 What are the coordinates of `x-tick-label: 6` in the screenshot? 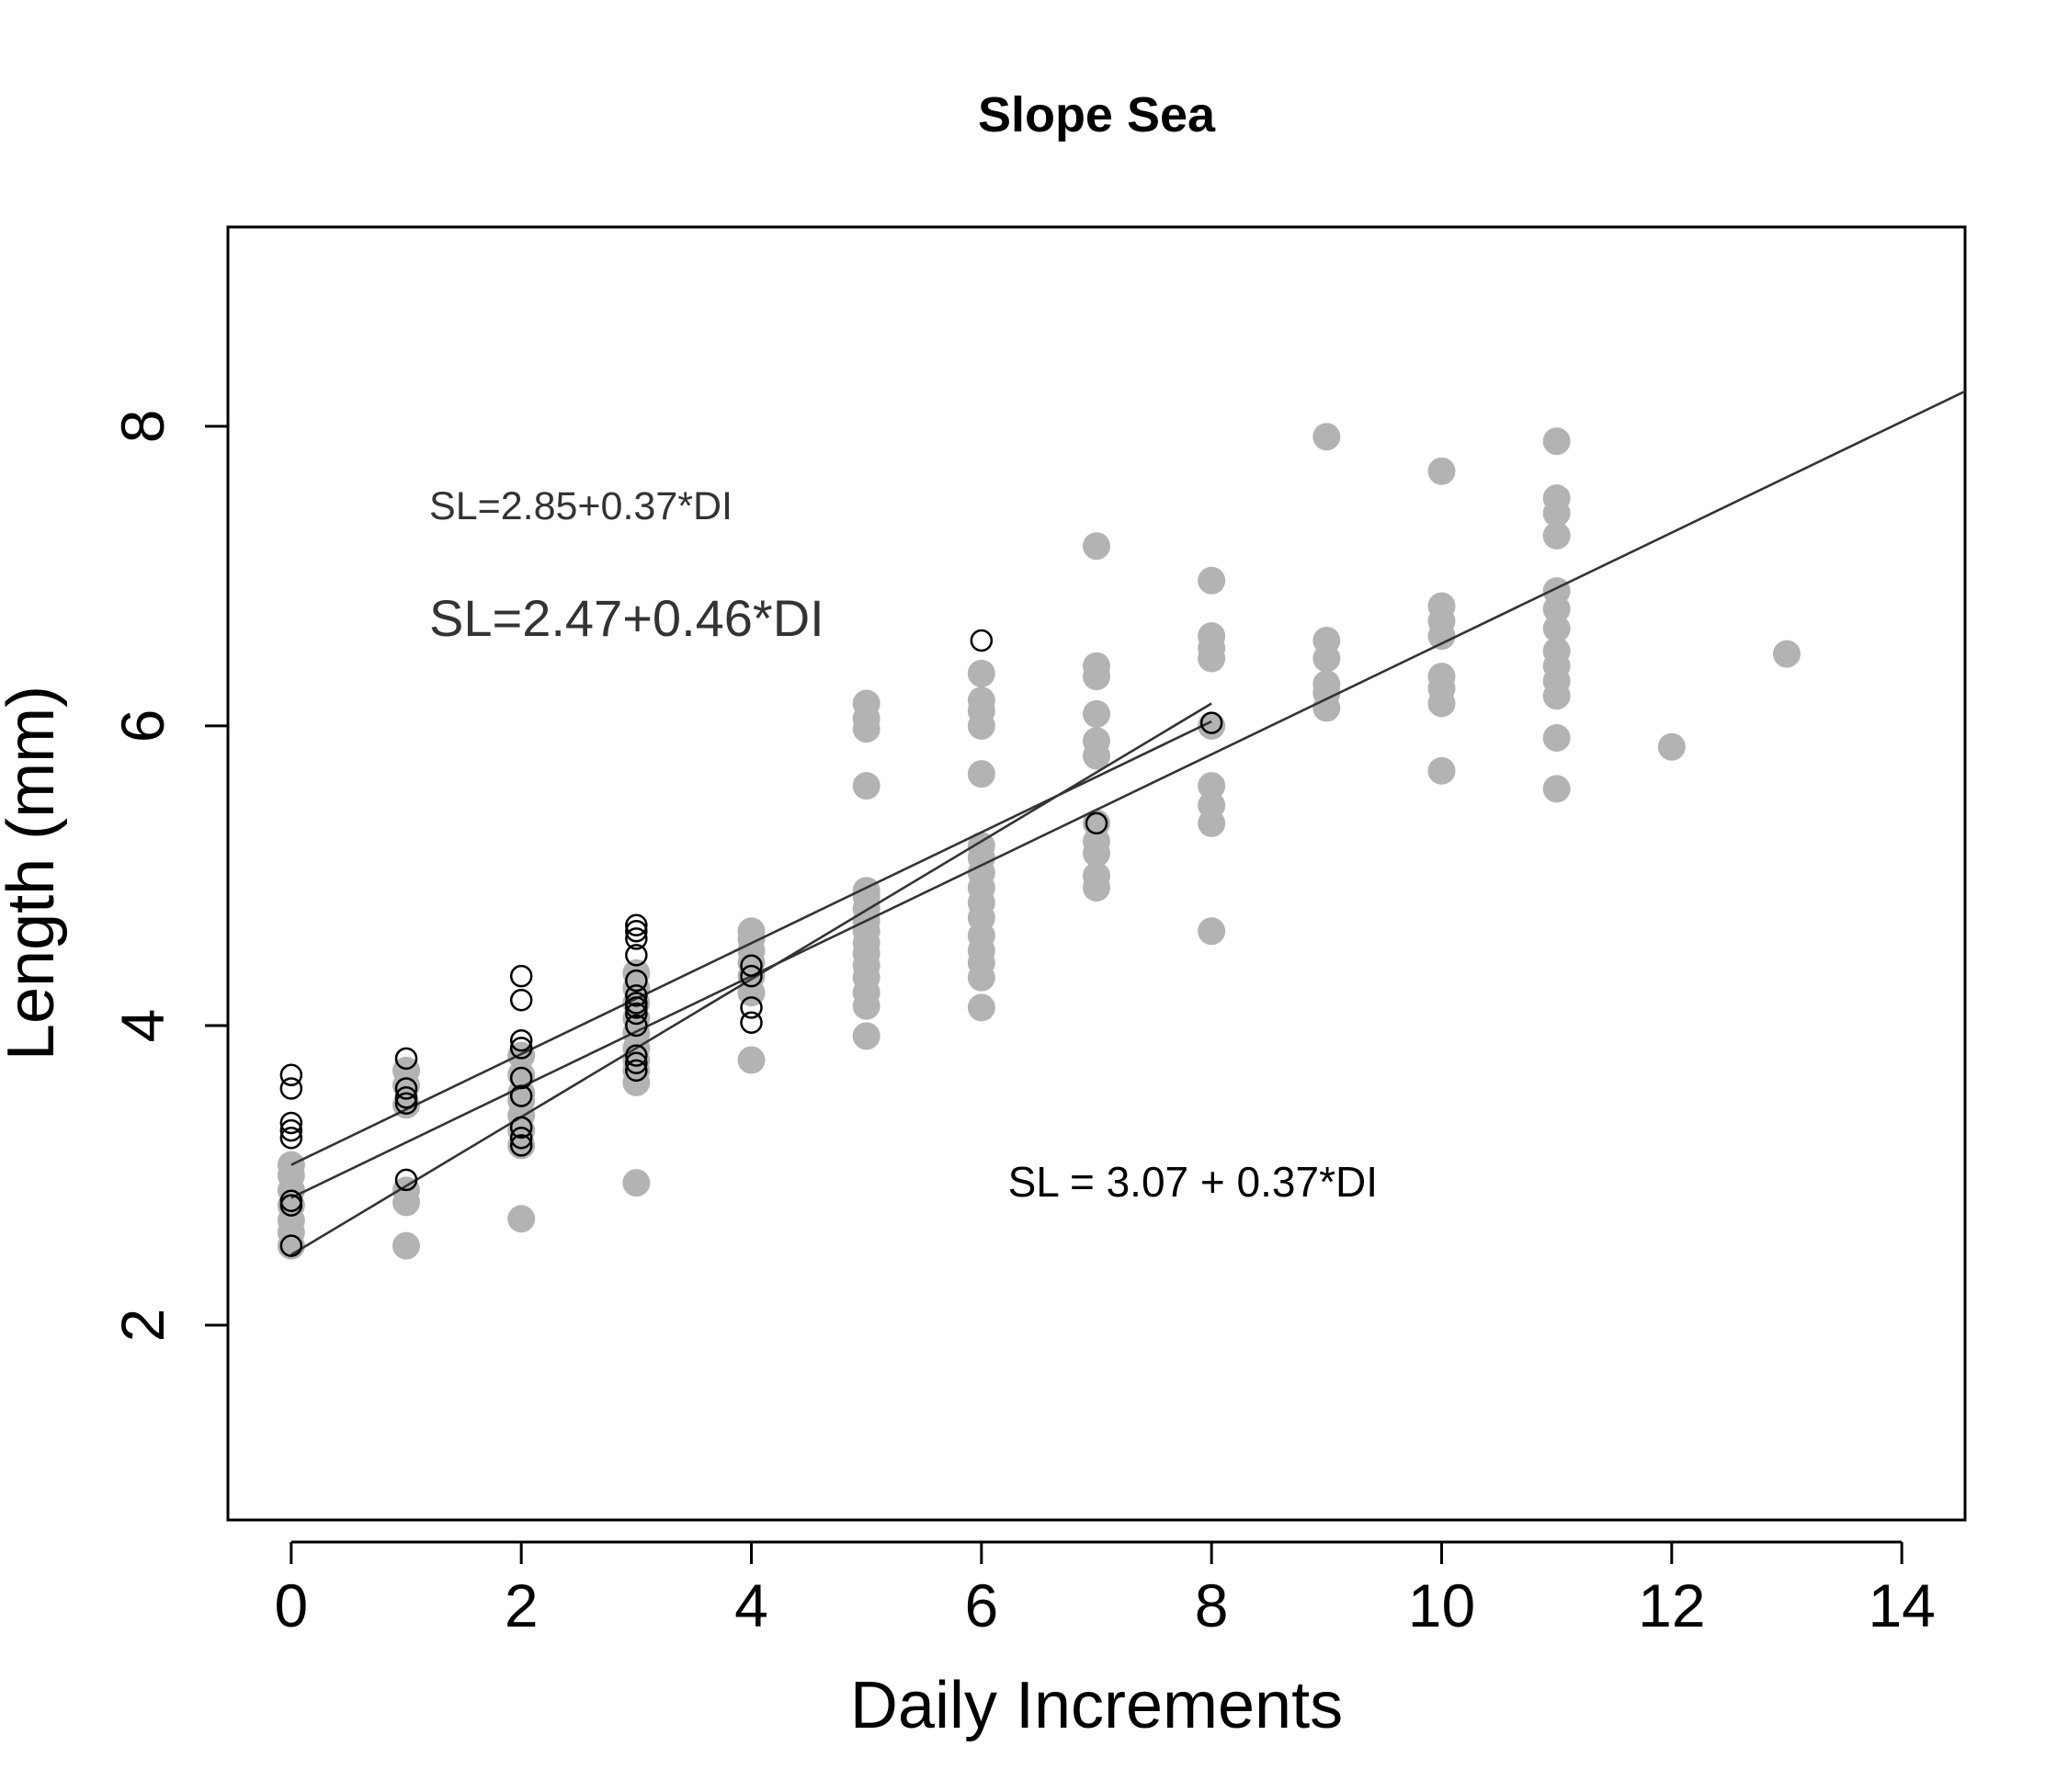 It's located at (981, 1605).